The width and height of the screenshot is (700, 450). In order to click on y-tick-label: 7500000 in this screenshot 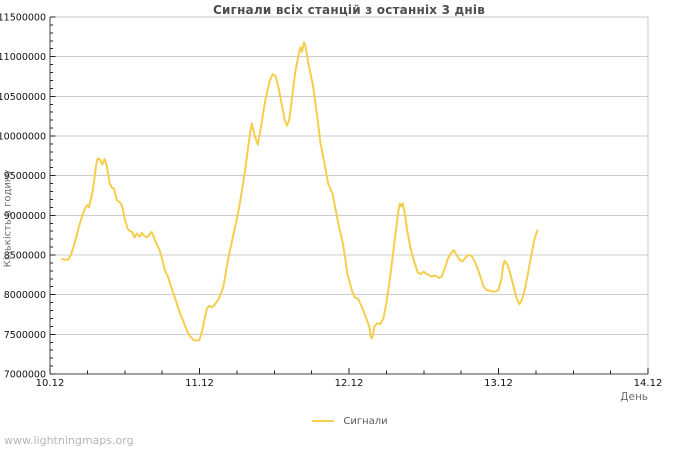, I will do `click(25, 335)`.